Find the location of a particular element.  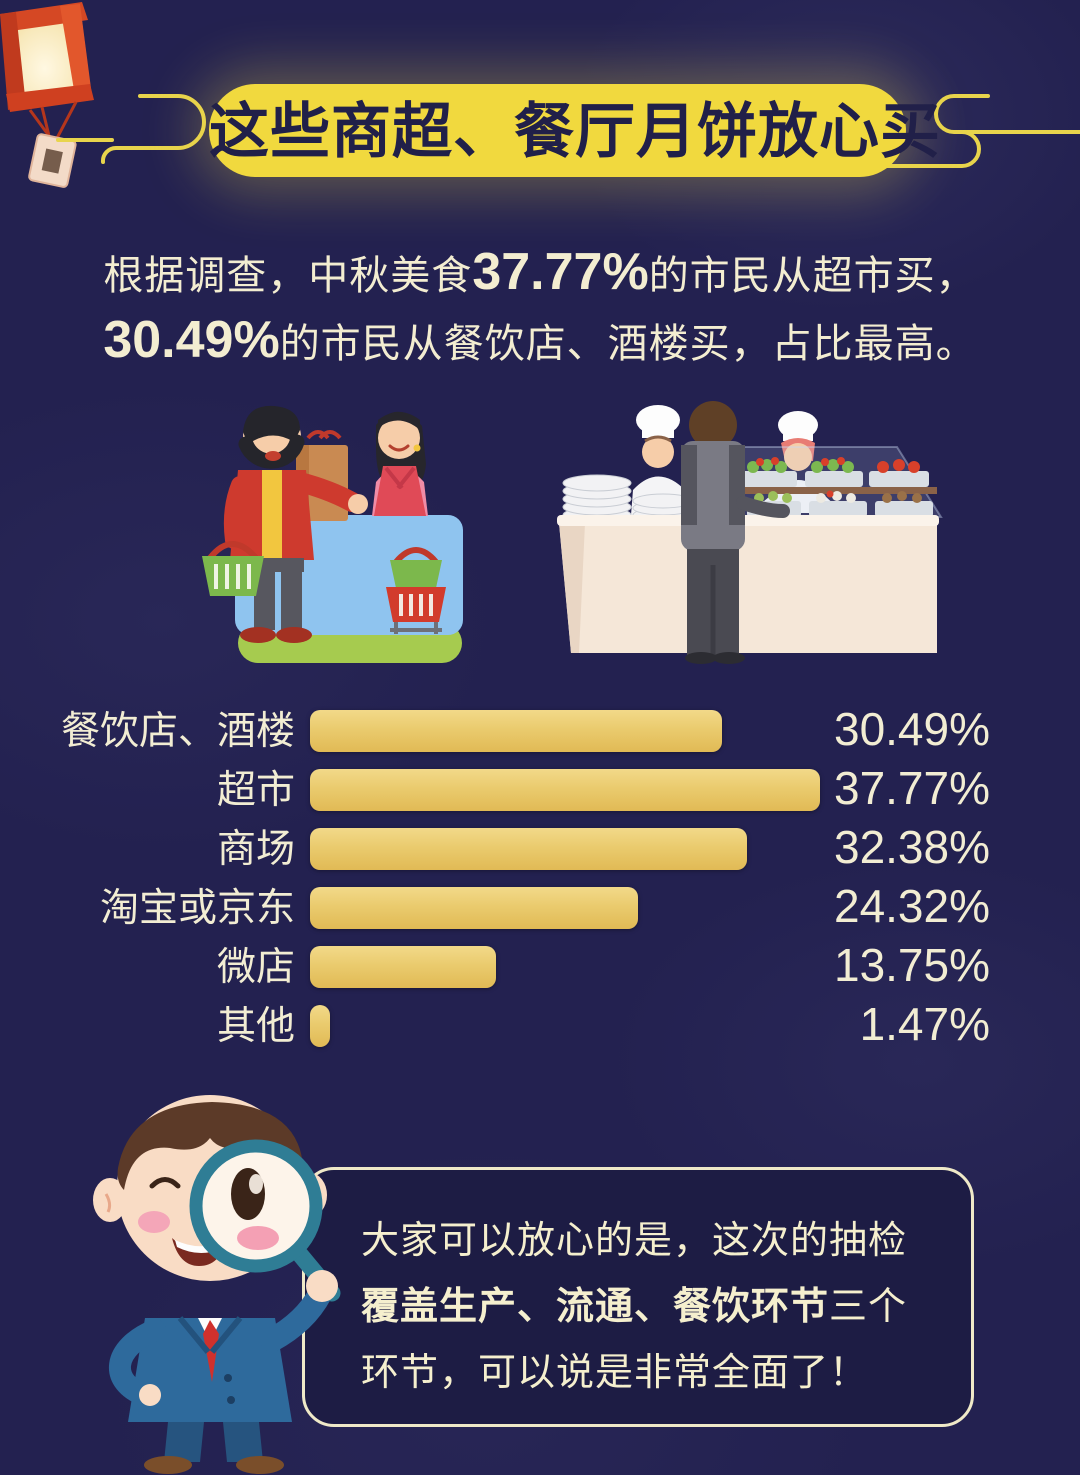

chart-row: 餐饮店、酒楼 30.49% is located at coordinates (540, 729).